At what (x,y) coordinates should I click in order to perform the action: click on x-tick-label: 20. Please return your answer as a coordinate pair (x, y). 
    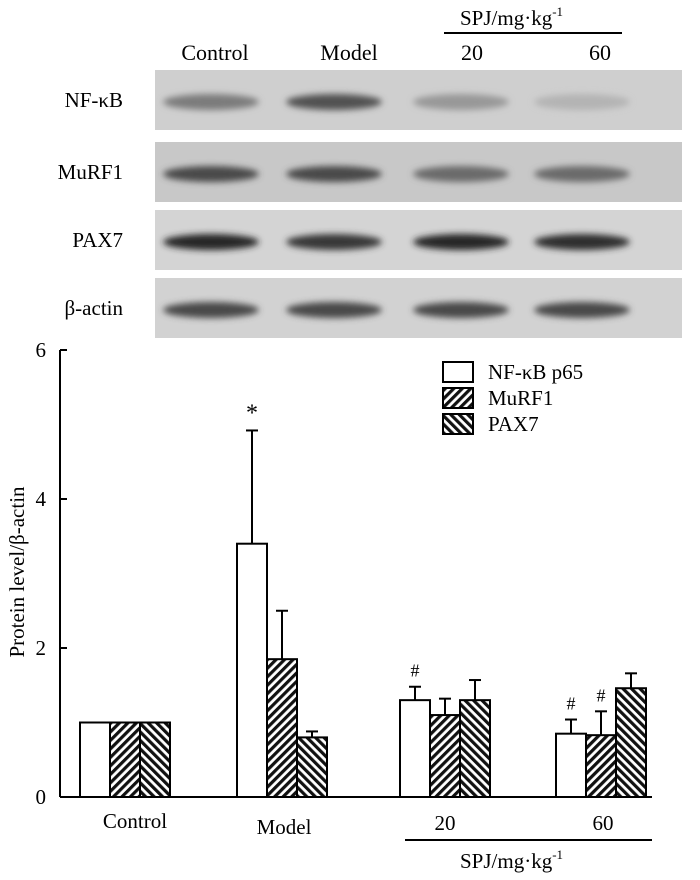
    Looking at the image, I should click on (445, 823).